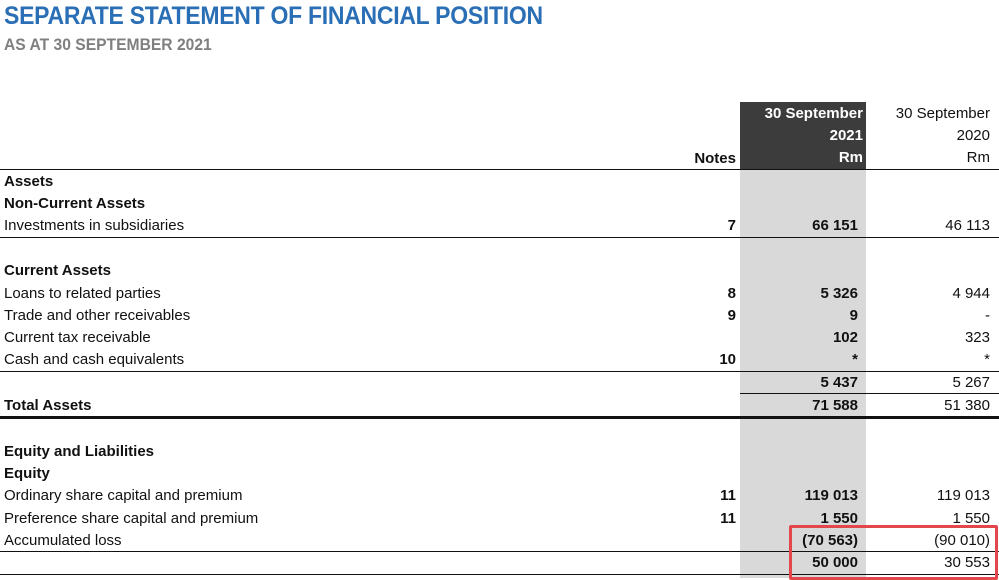 The image size is (999, 580). Describe the element at coordinates (94, 225) in the screenshot. I see `row-label: Investments in subsidiaries` at that location.